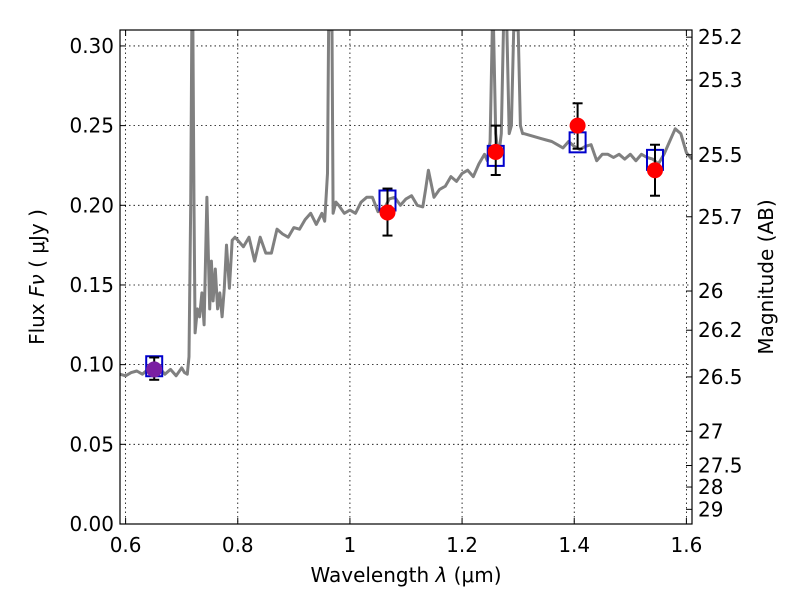 This screenshot has width=800, height=600. Describe the element at coordinates (91, 46) in the screenshot. I see `y-tick-label: 0.30` at that location.